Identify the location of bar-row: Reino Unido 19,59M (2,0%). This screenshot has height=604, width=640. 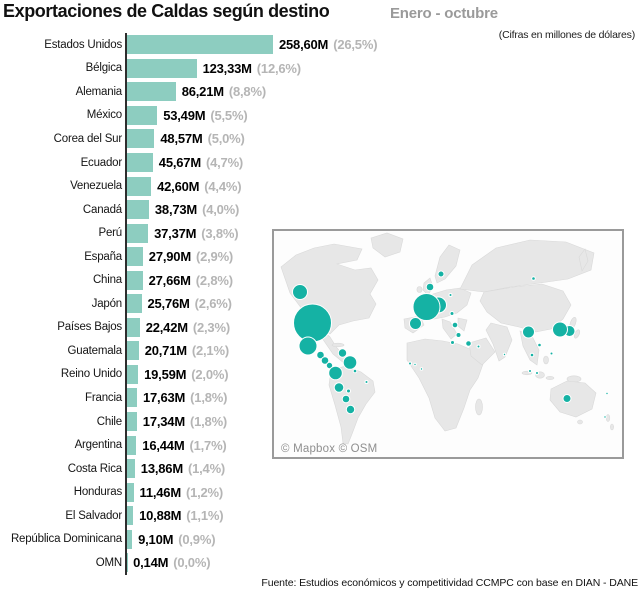
(320, 375).